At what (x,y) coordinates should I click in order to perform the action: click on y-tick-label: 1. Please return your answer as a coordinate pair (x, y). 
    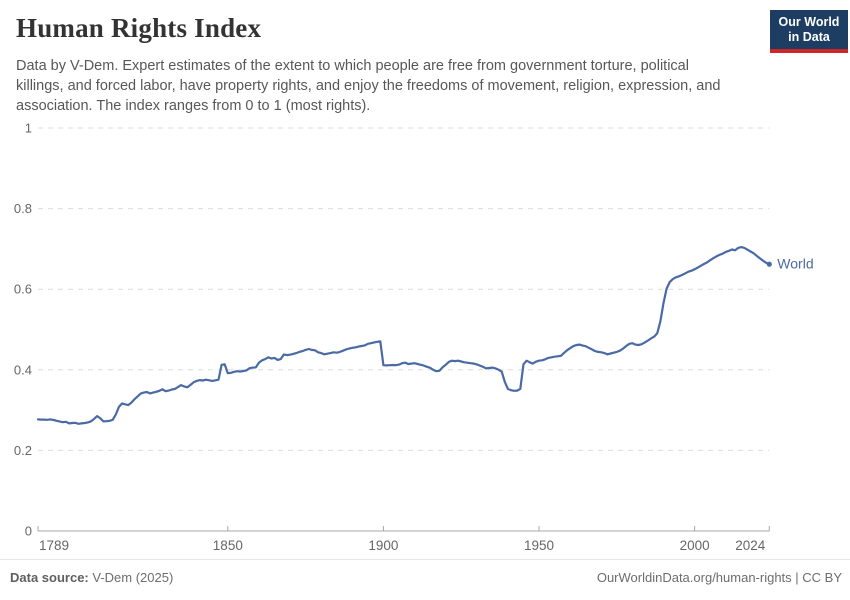
    Looking at the image, I should click on (28, 128).